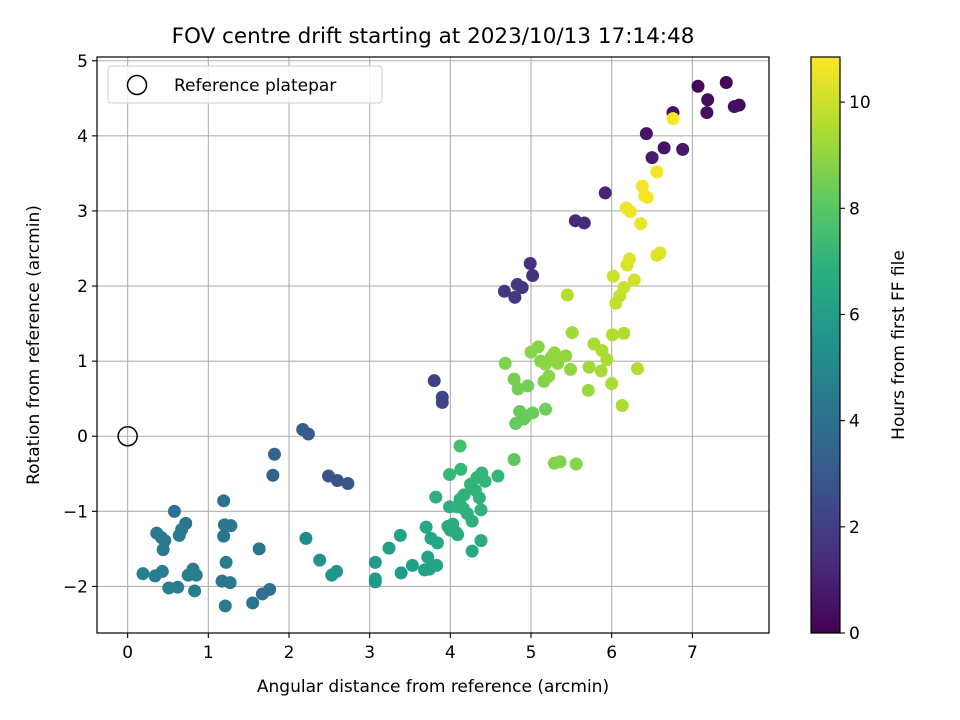 The width and height of the screenshot is (960, 720). Describe the element at coordinates (82, 362) in the screenshot. I see `y-tick-label: 1` at that location.